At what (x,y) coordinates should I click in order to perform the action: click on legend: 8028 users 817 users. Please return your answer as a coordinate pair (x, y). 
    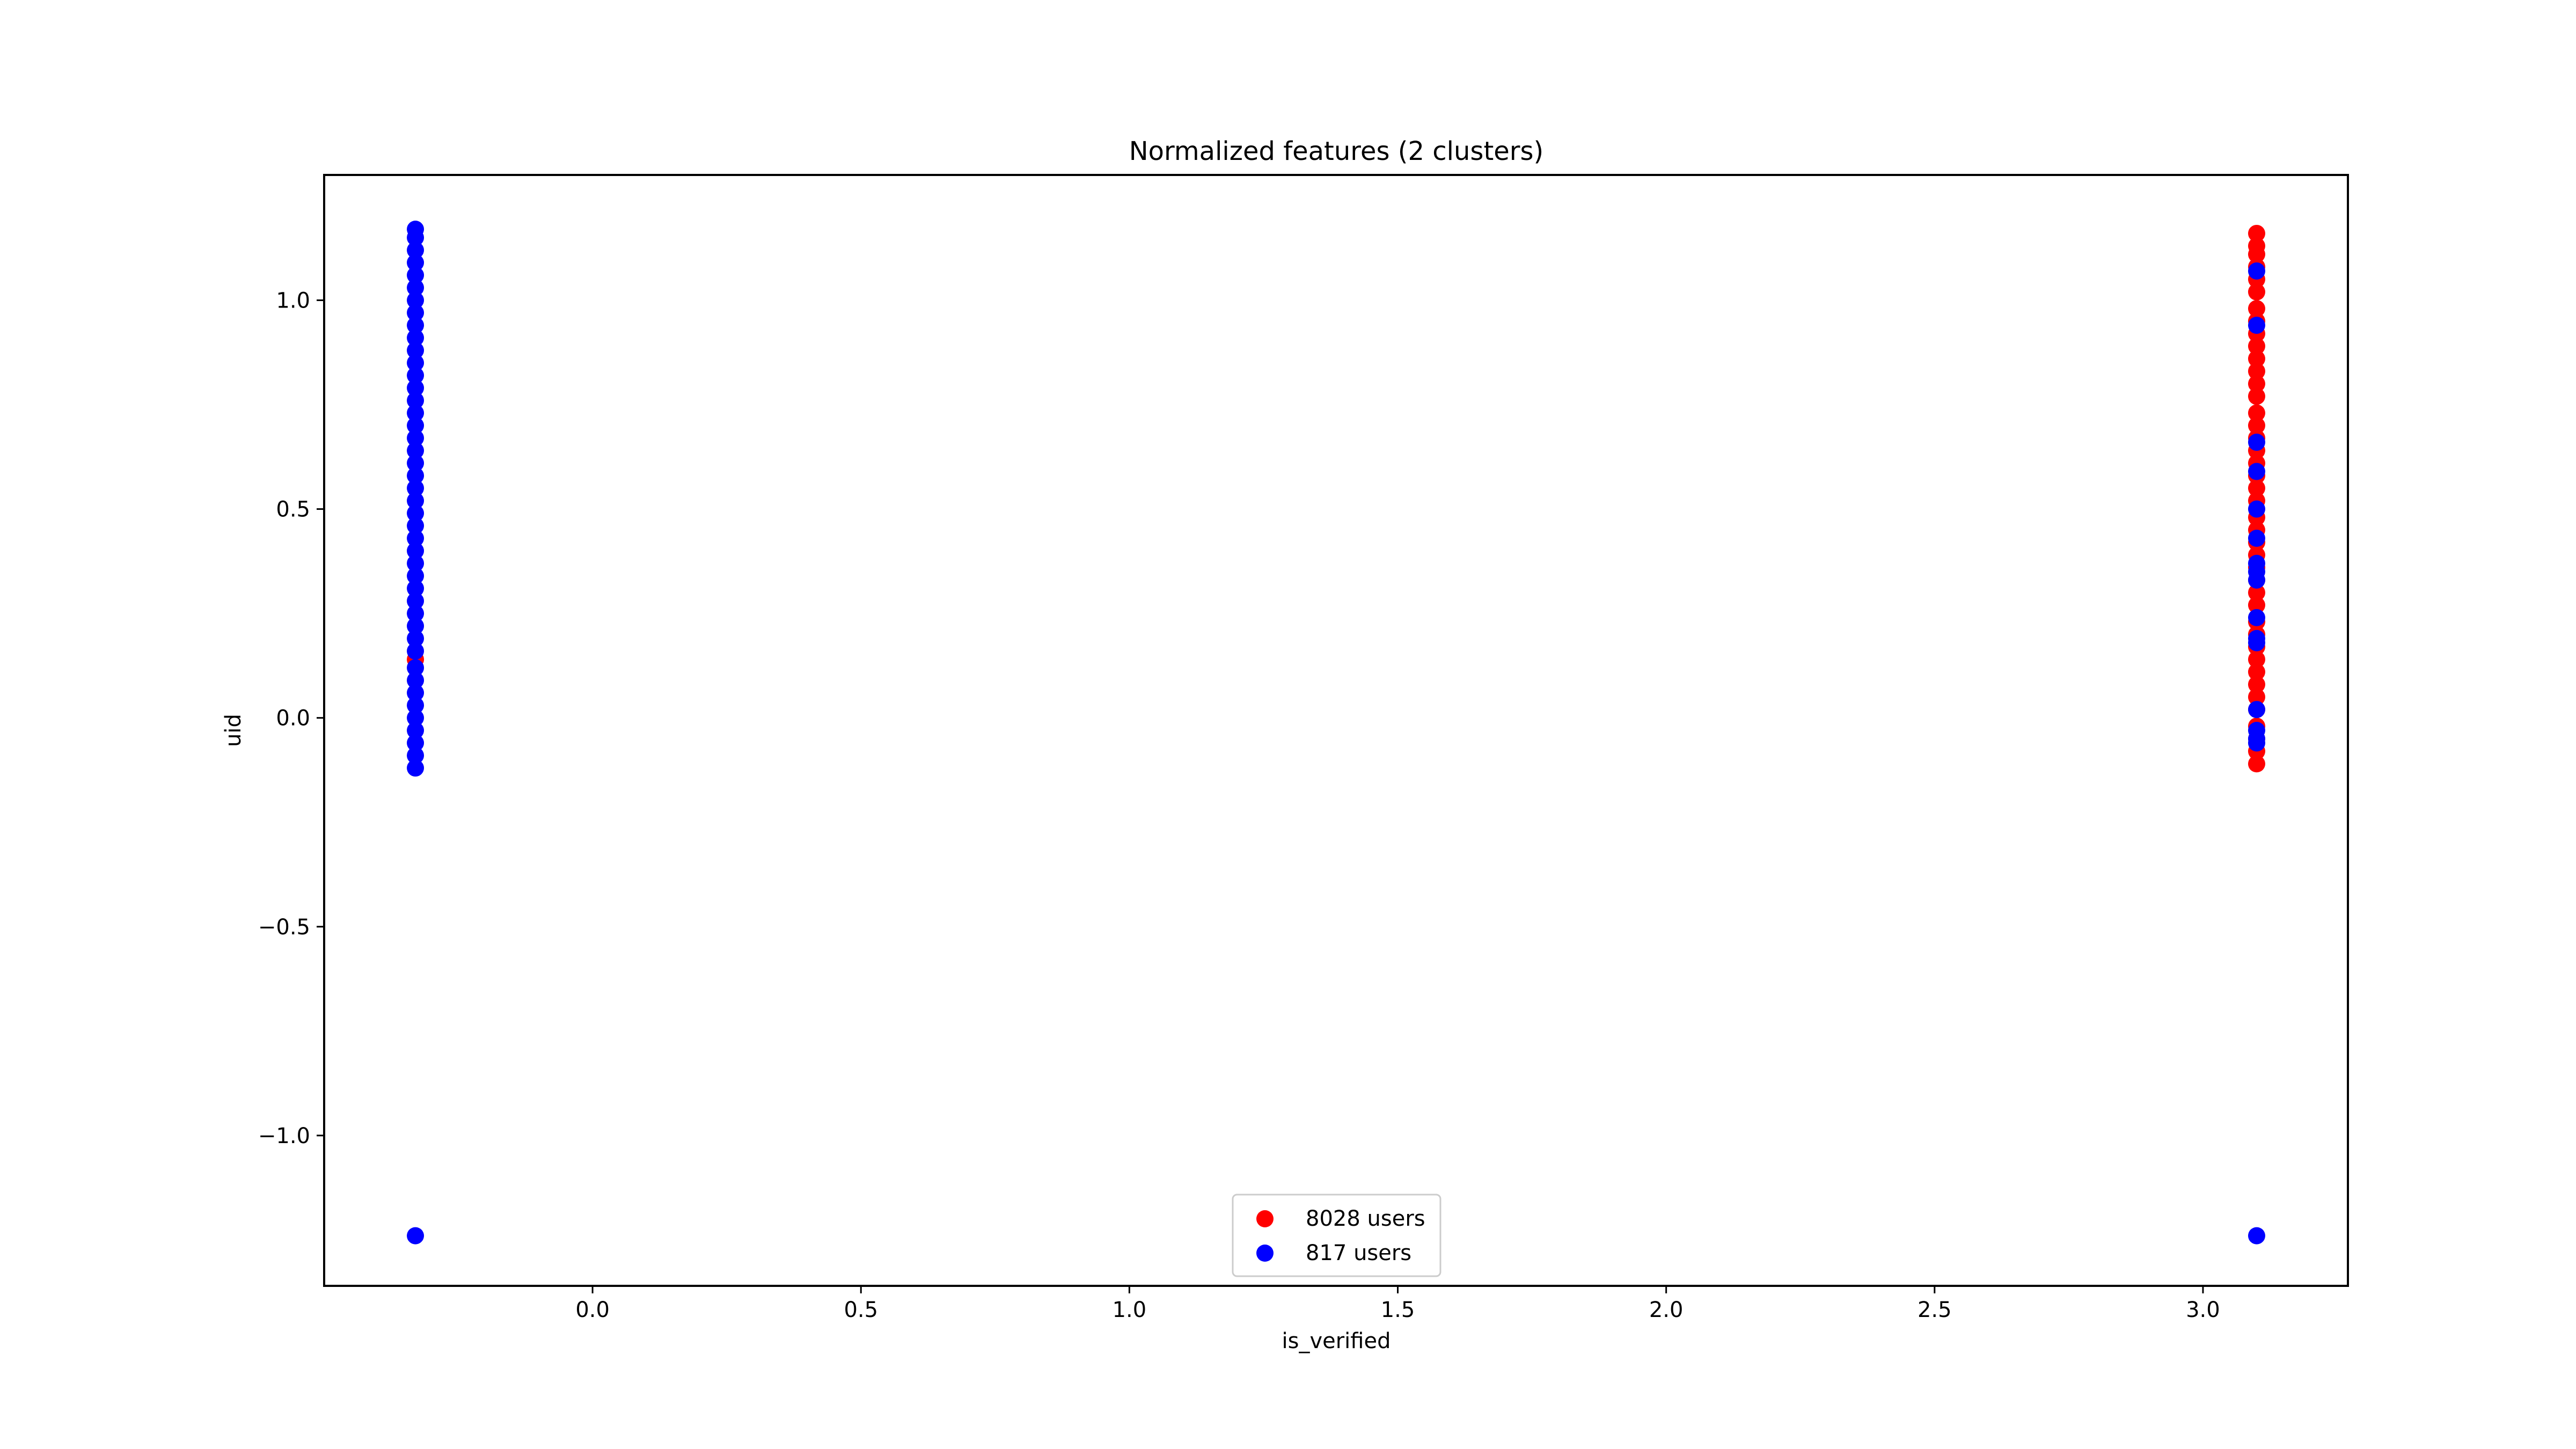
    Looking at the image, I should click on (1336, 1235).